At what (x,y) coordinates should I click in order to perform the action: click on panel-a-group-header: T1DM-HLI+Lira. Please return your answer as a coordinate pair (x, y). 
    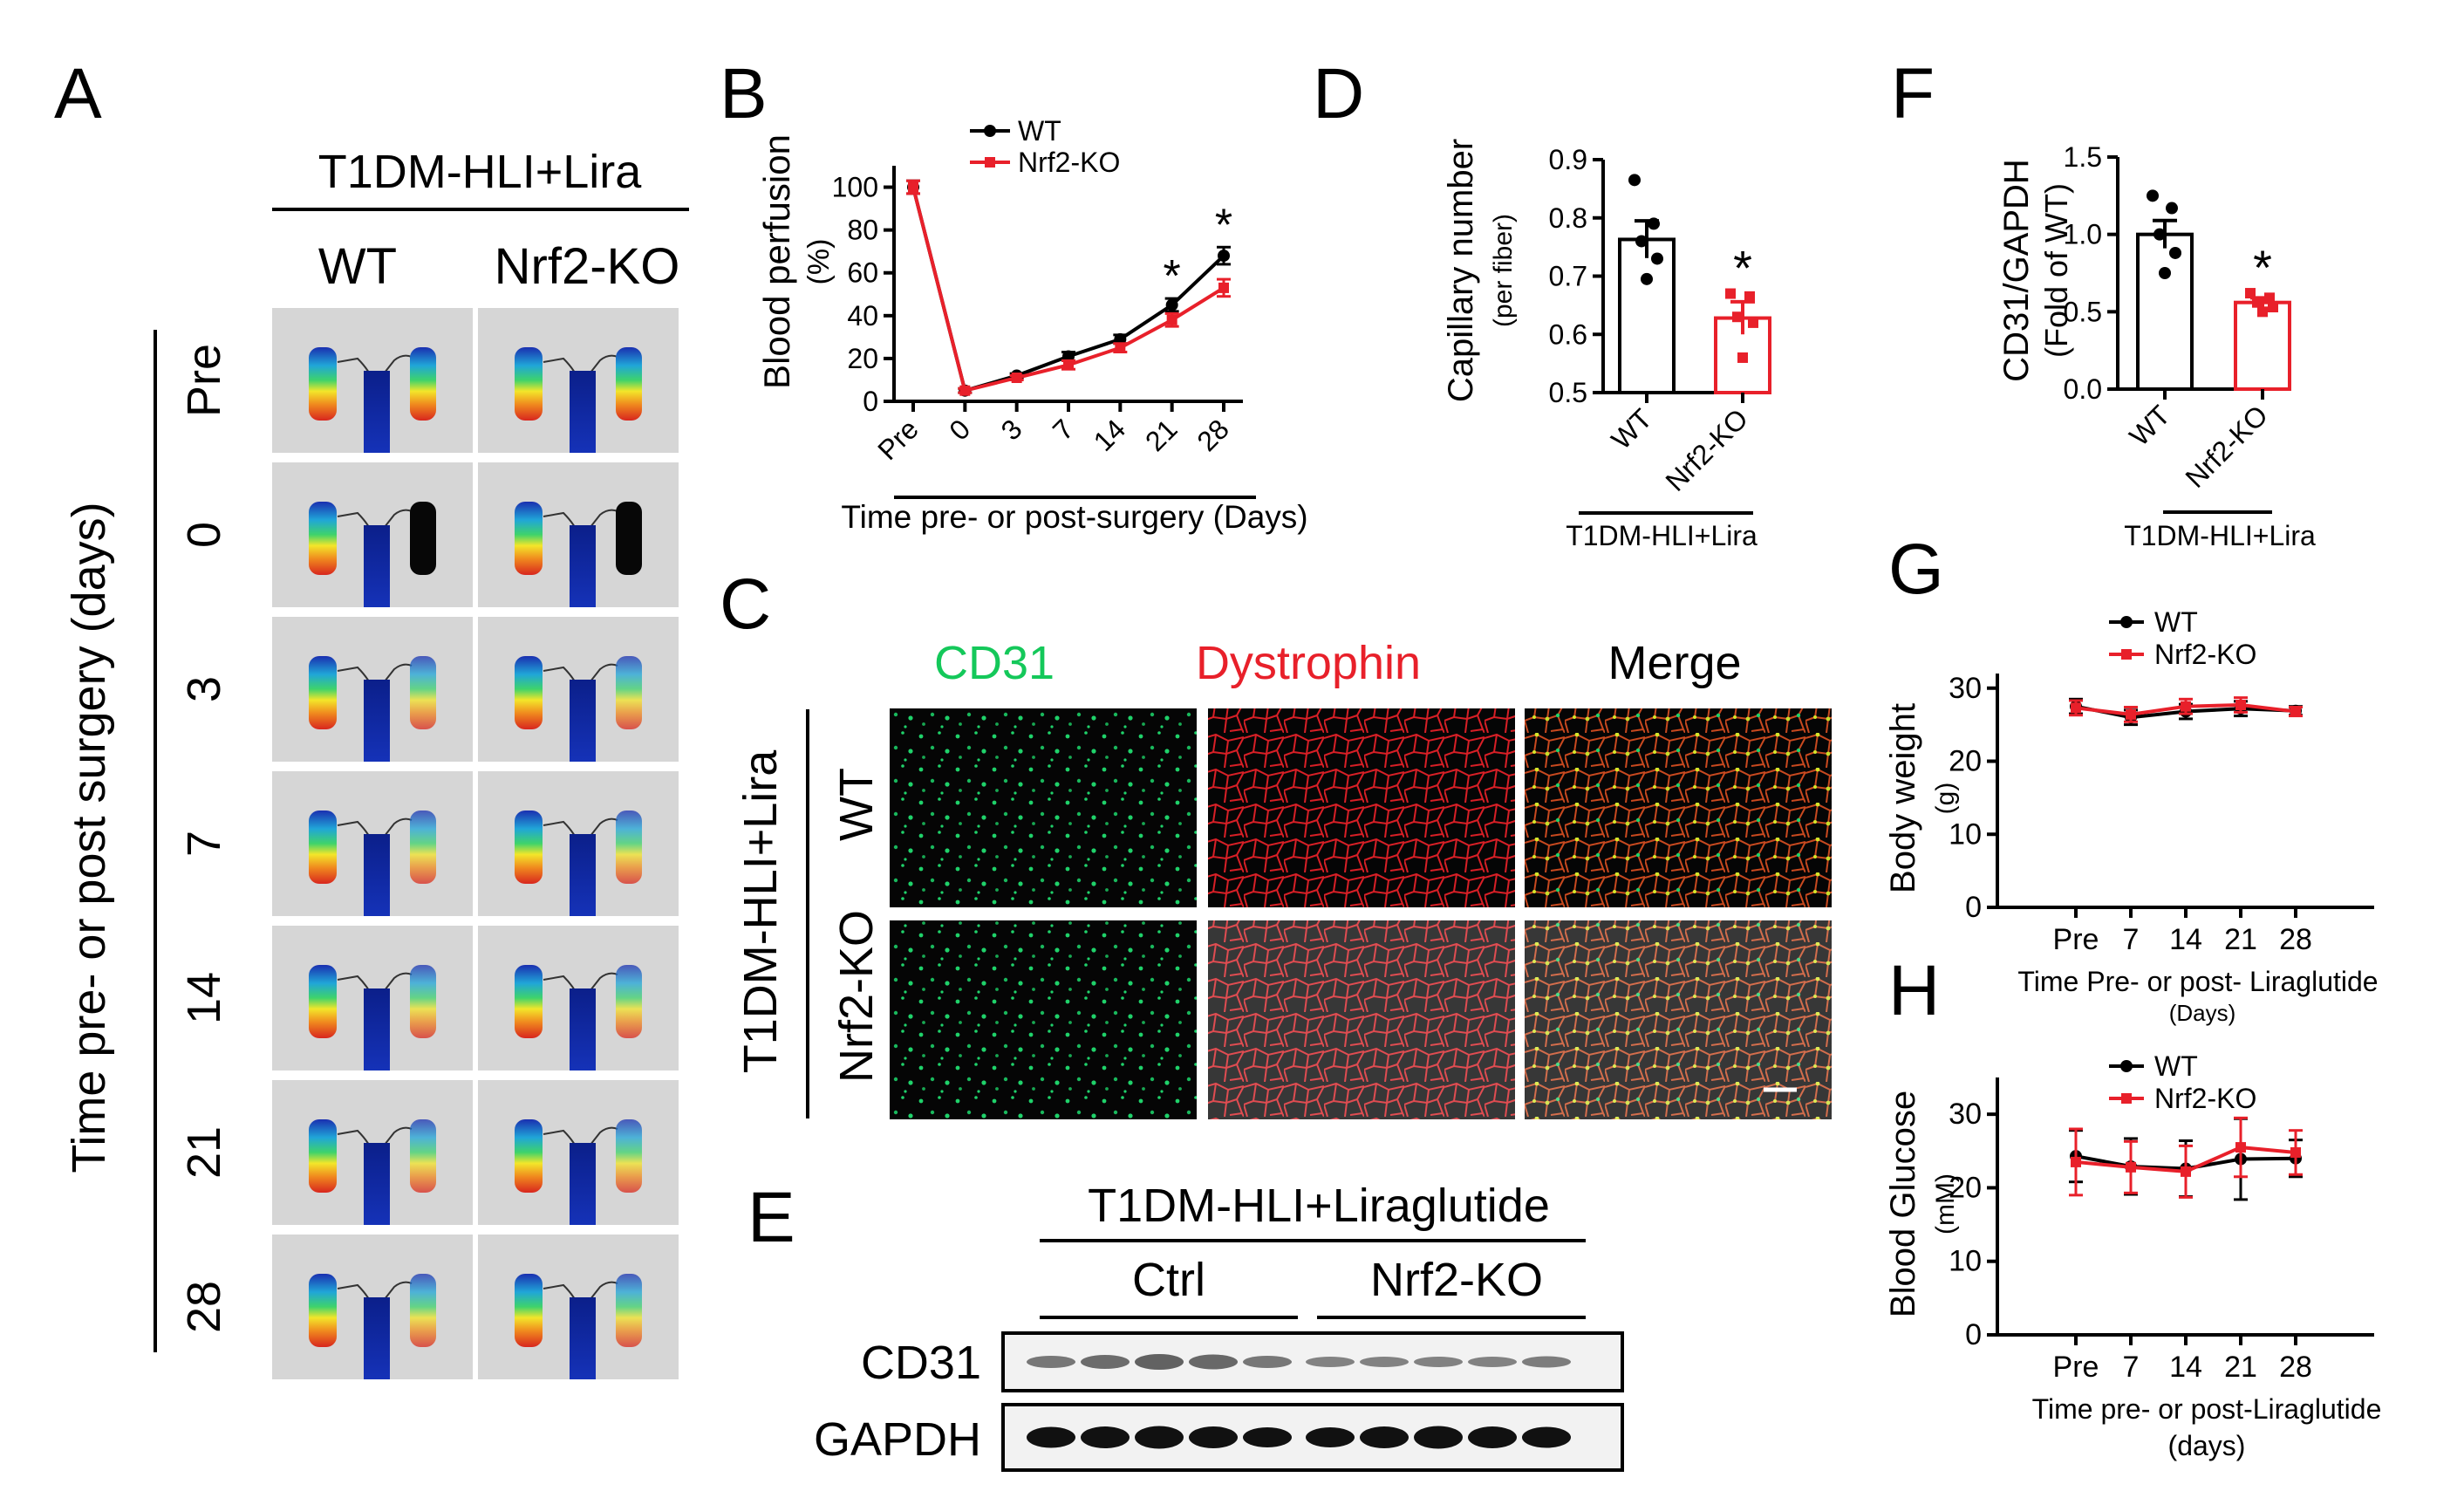
    Looking at the image, I should click on (480, 172).